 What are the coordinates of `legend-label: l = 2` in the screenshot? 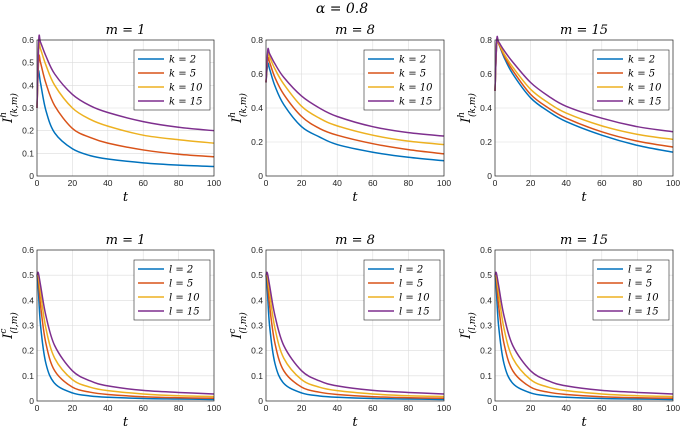 It's located at (411, 270).